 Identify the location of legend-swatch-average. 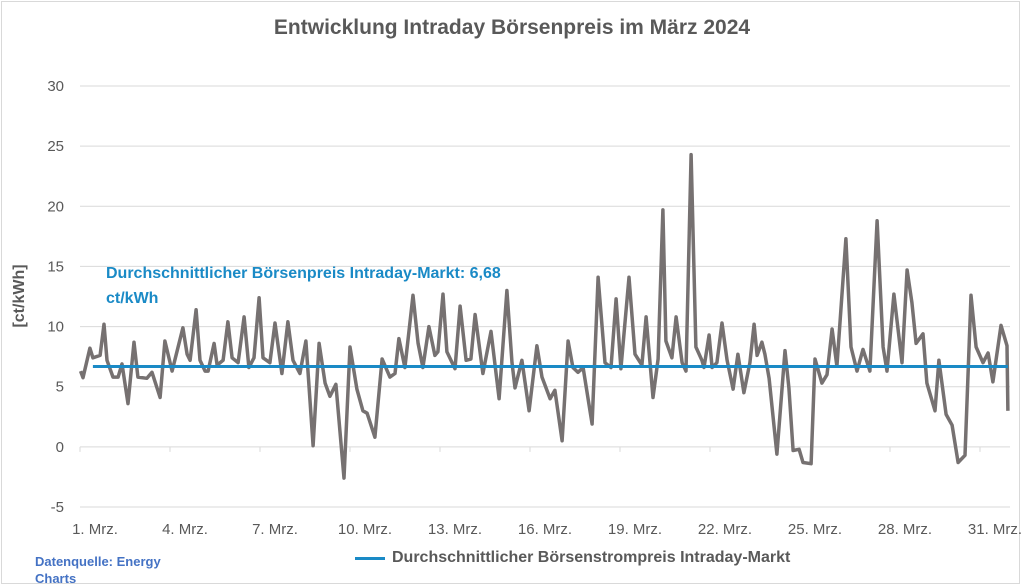
(370, 558).